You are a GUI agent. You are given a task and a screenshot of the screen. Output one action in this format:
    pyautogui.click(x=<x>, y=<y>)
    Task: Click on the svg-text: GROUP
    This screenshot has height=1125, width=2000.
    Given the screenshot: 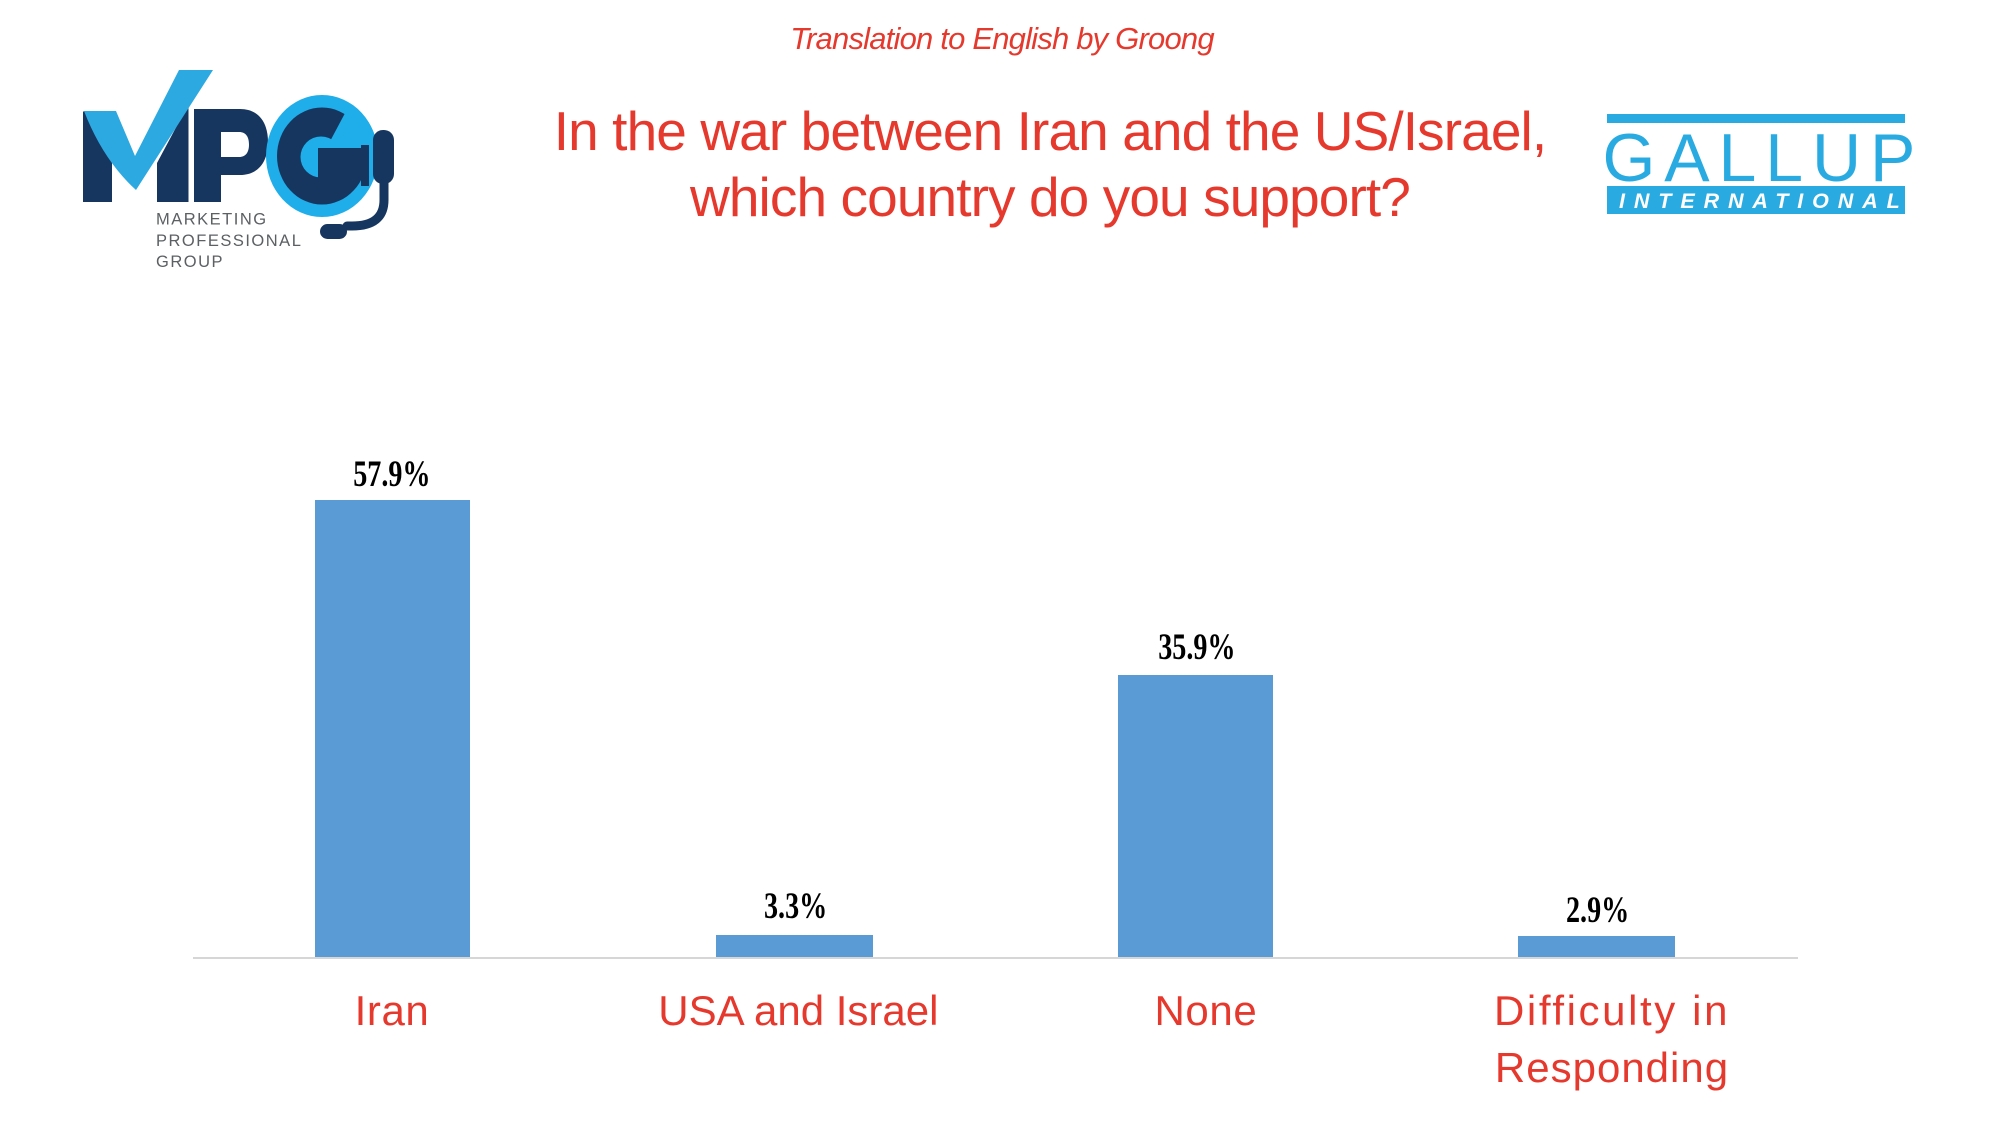 What is the action you would take?
    pyautogui.click(x=190, y=262)
    